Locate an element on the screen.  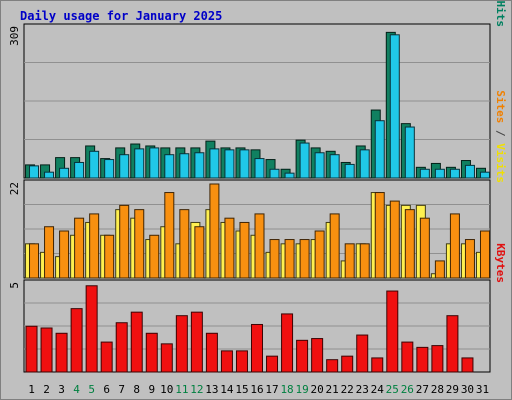
x-tick-label-day-30: 30 is located at coordinates (467, 389).